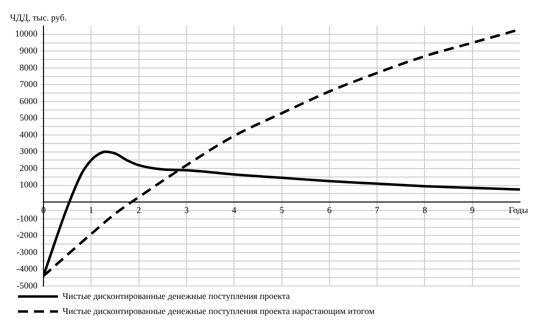 This screenshot has height=334, width=542. I want to click on x-tick-label: 2, so click(139, 209).